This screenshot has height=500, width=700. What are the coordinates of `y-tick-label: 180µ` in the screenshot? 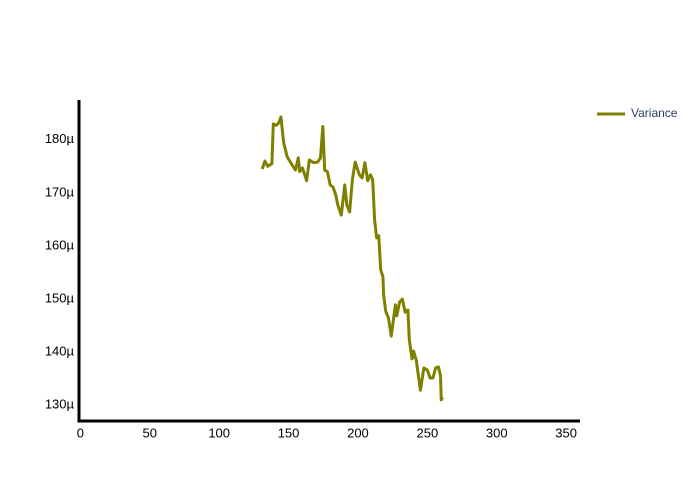 It's located at (60, 138).